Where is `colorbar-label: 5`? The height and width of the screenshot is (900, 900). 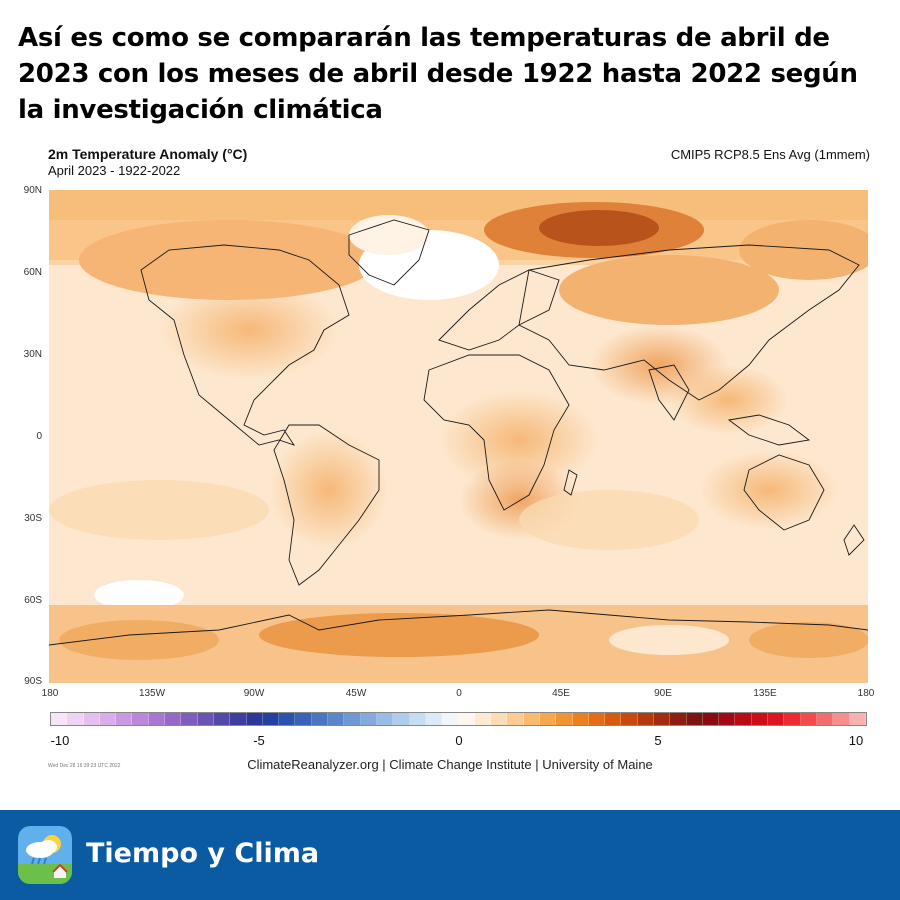 colorbar-label: 5 is located at coordinates (658, 740).